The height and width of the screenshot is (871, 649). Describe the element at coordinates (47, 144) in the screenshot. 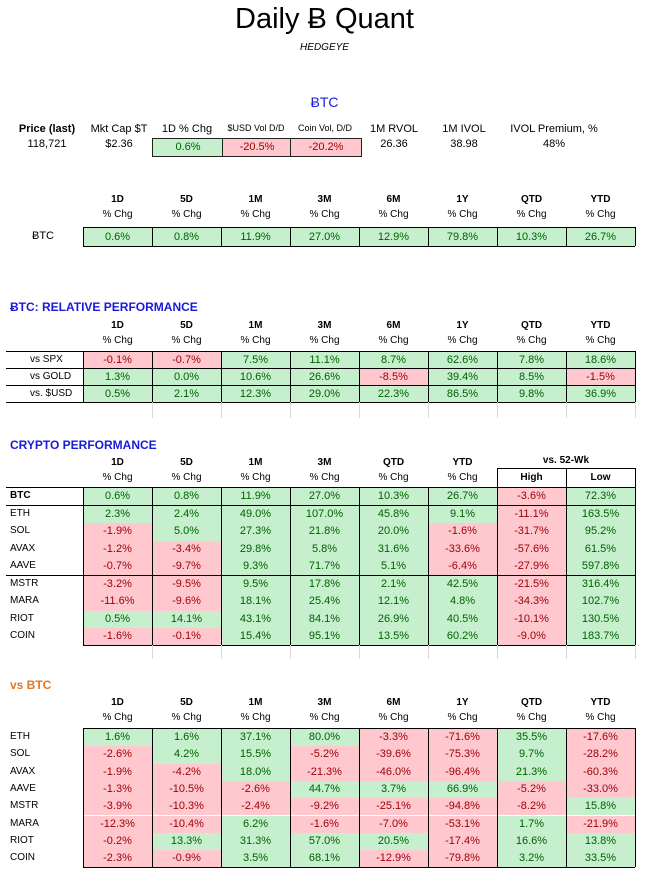

I see `price-value: 118,721` at that location.